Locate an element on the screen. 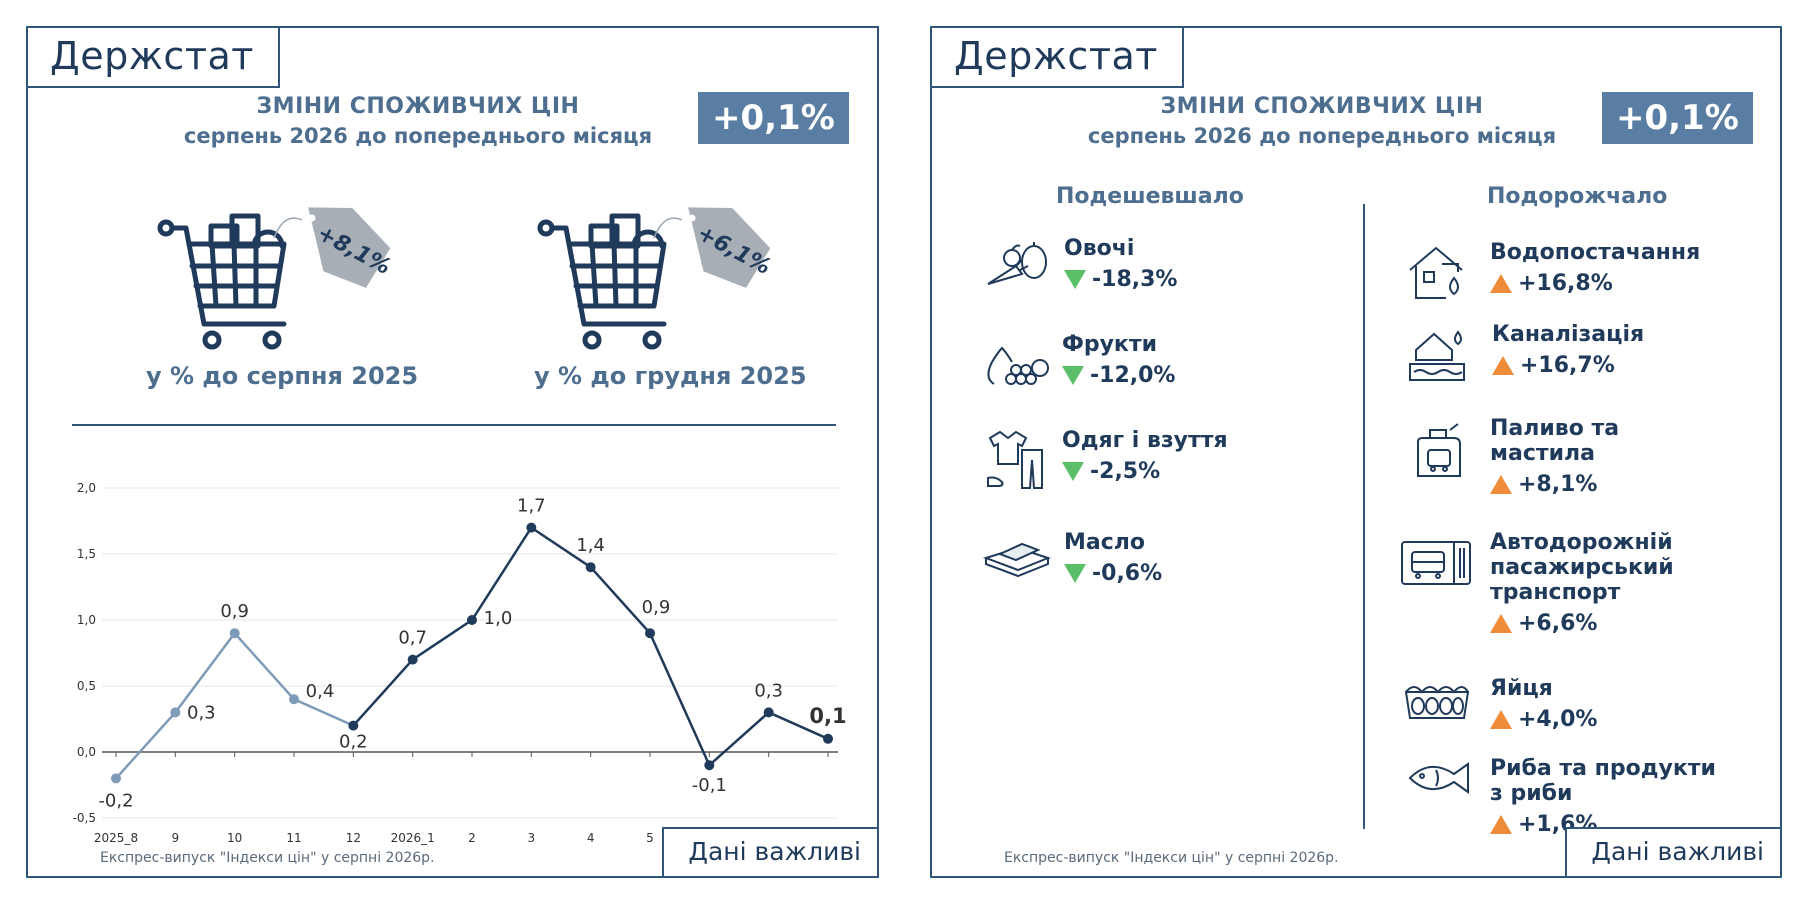  category-item: Водопостачання +16,8% is located at coordinates (1595, 268).